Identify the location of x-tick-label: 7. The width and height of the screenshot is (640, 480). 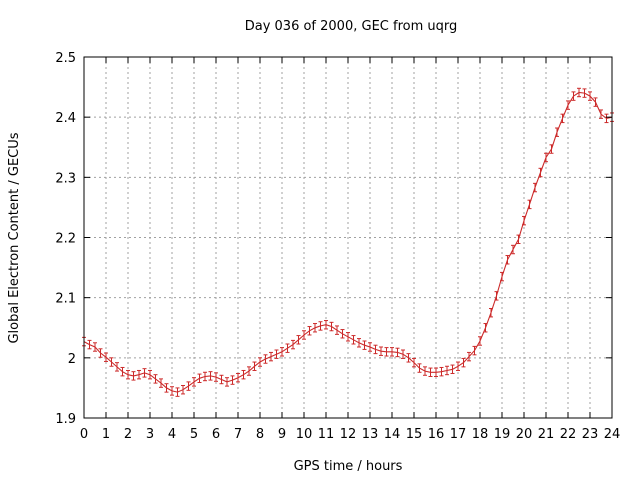
(238, 434).